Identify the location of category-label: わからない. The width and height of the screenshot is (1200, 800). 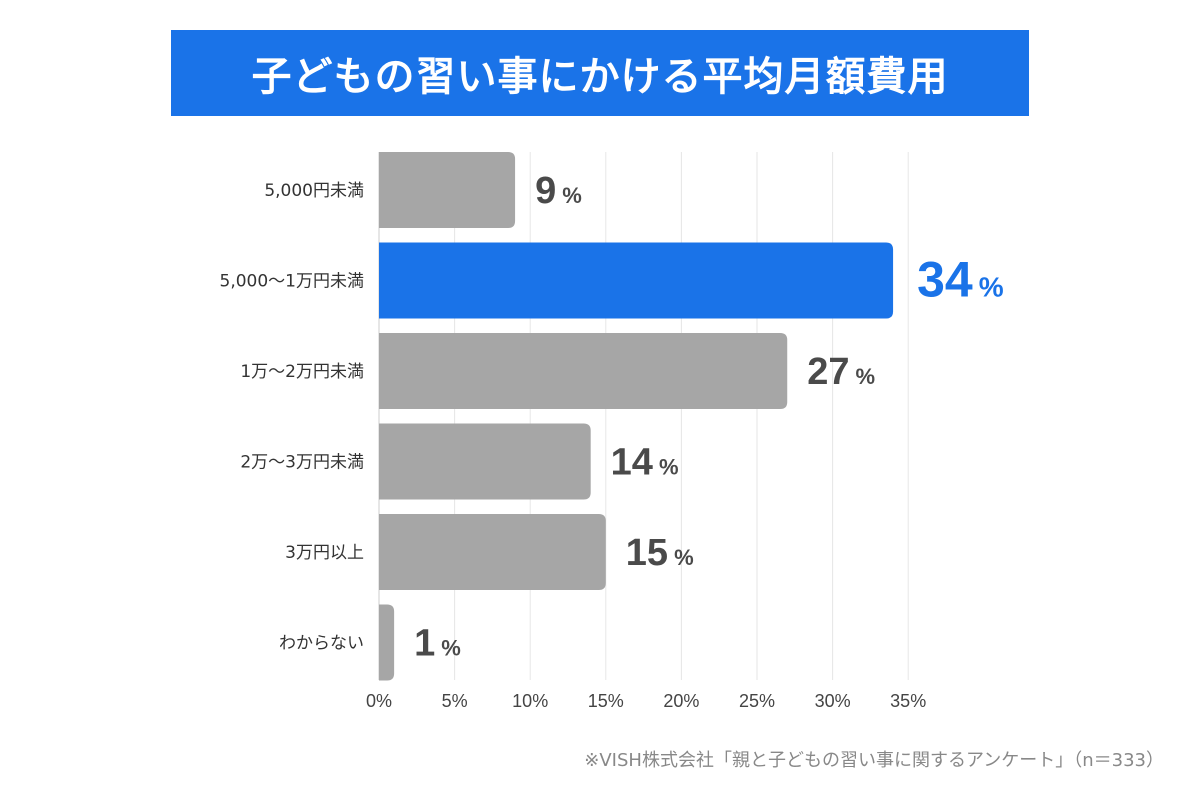
(321, 644).